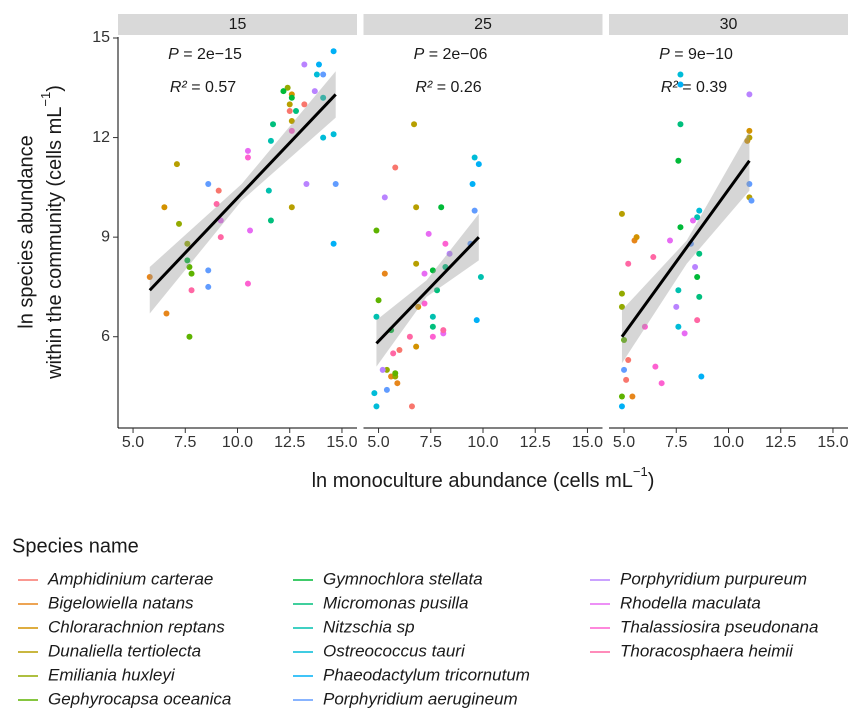 Image resolution: width=864 pixels, height=714 pixels. Describe the element at coordinates (105, 236) in the screenshot. I see `y-tick-label: 9` at that location.